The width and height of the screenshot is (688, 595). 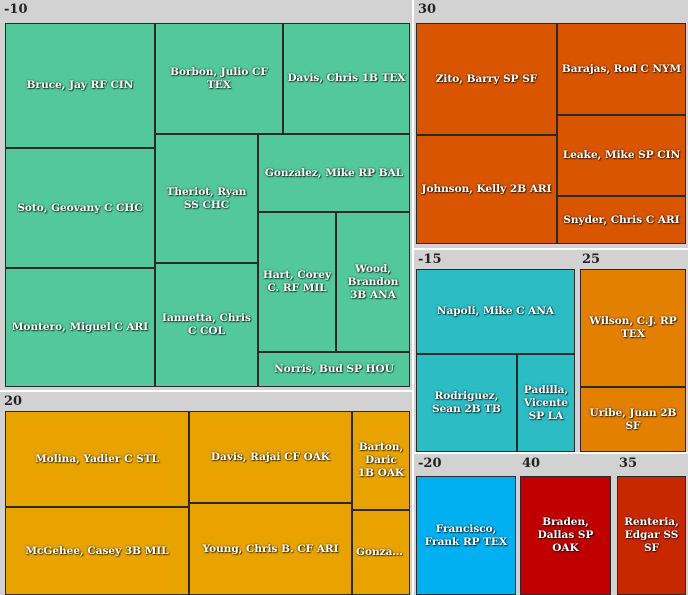 I want to click on treemap-group-label: -20, so click(x=430, y=463).